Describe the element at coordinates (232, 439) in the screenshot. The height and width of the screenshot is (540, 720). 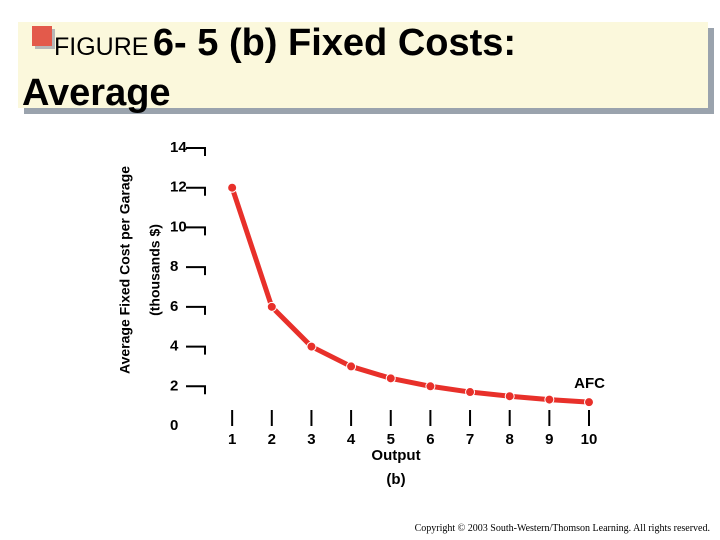
I see `x-tick-label: 1` at that location.